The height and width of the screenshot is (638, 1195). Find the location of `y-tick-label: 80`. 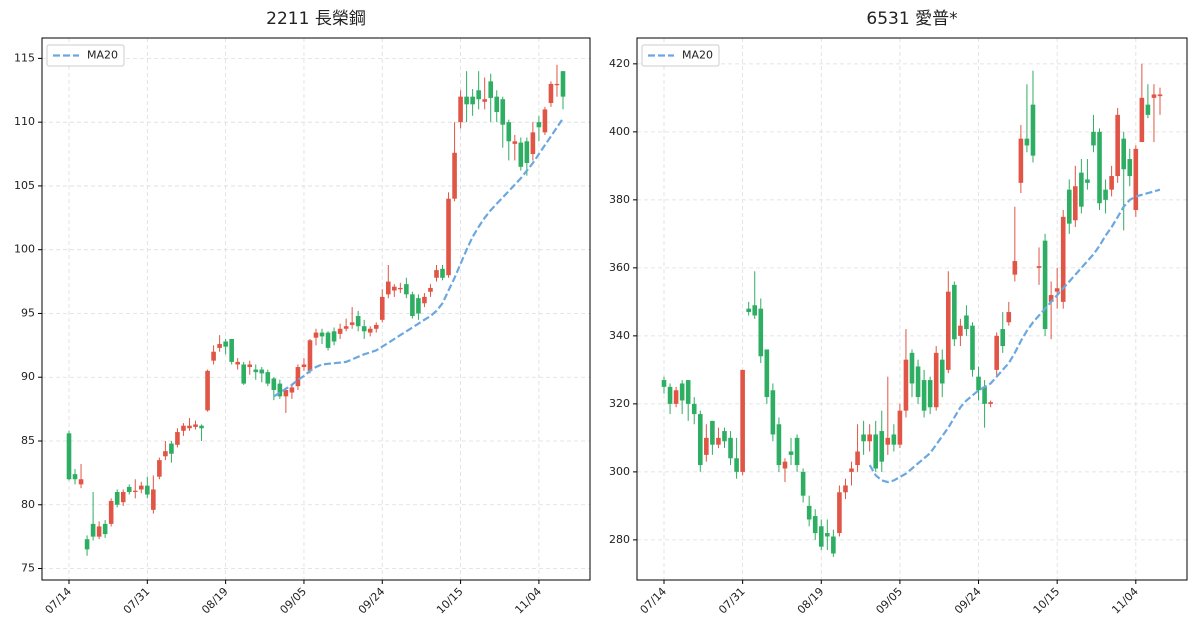

y-tick-label: 80 is located at coordinates (28, 504).